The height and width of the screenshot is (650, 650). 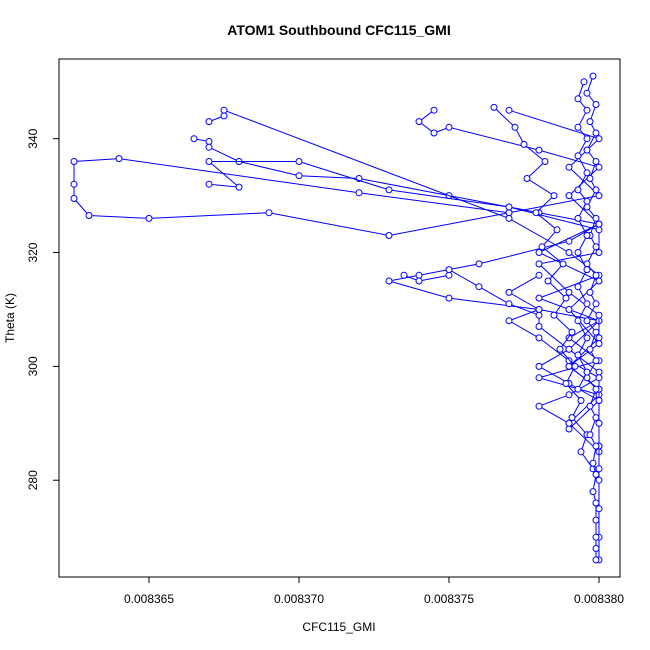 I want to click on x-tick-label: 0.008370, so click(x=299, y=599).